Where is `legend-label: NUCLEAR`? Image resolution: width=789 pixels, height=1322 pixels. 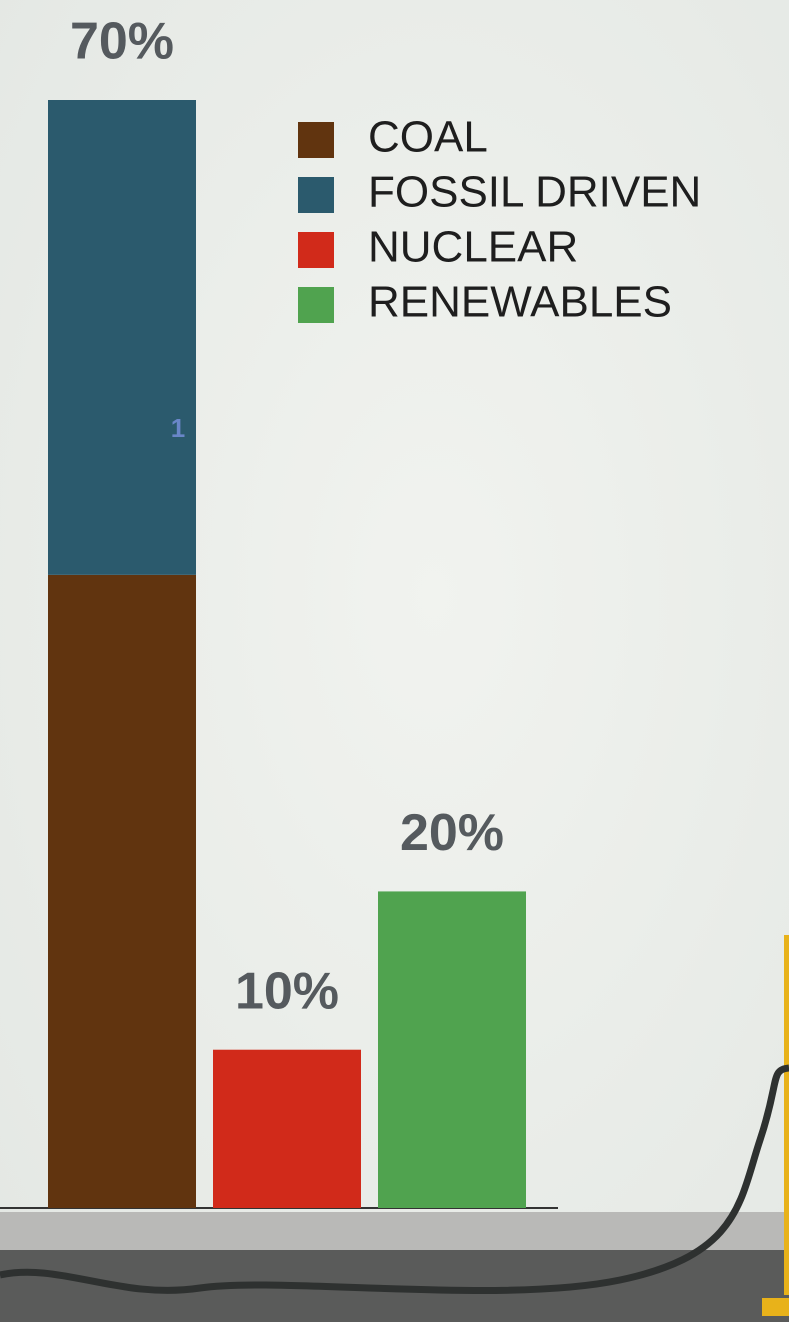
legend-label: NUCLEAR is located at coordinates (473, 247).